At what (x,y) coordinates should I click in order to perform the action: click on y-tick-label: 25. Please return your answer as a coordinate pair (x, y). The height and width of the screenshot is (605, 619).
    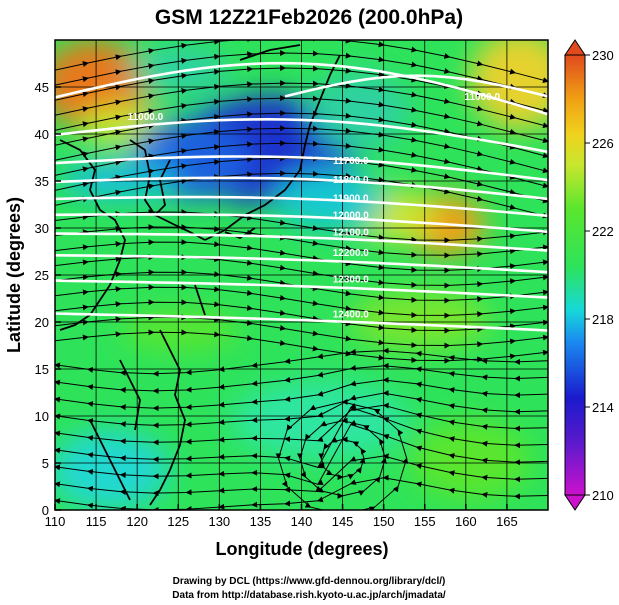
    Looking at the image, I should click on (42, 275).